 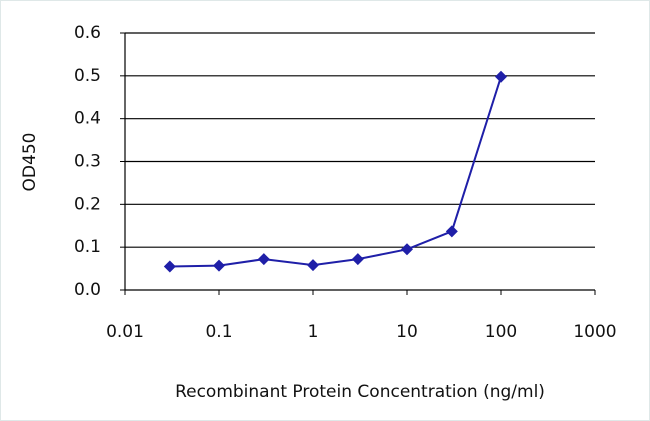 I want to click on y-axis-label: OD450, so click(x=30, y=162).